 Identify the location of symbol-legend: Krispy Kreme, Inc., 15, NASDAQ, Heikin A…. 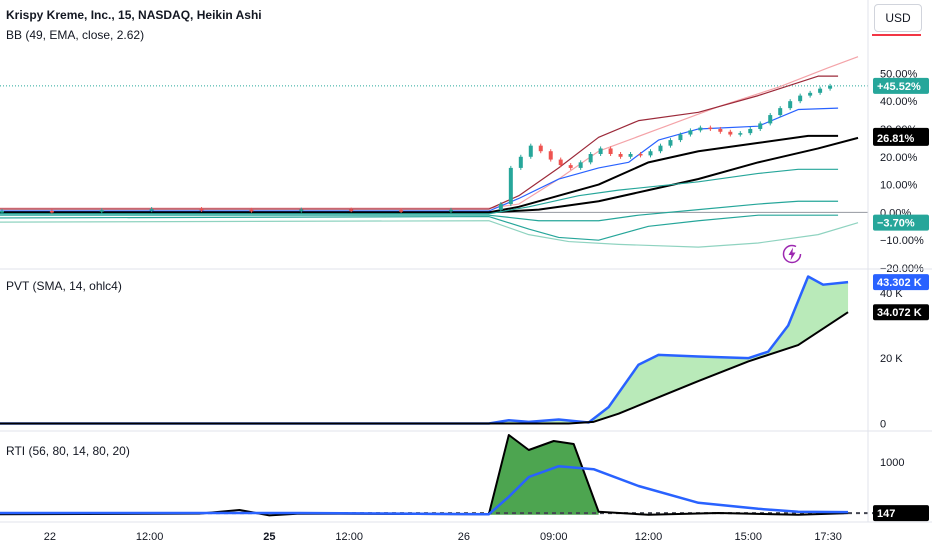
(134, 15).